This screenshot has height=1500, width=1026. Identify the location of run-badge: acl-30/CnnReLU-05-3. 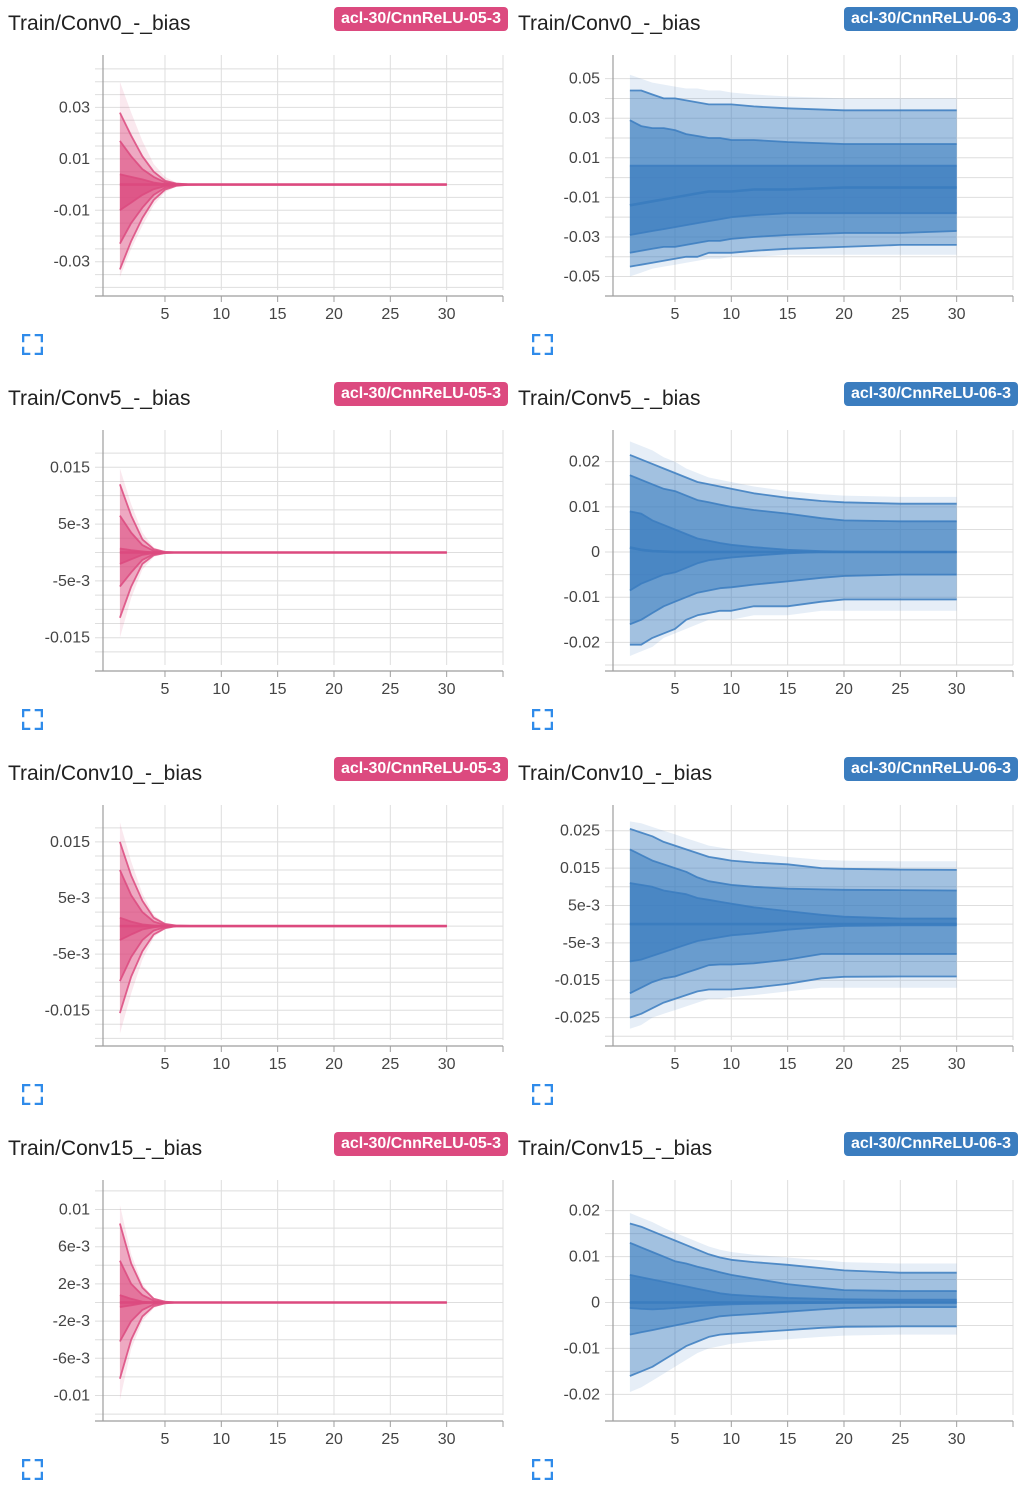
(420, 769).